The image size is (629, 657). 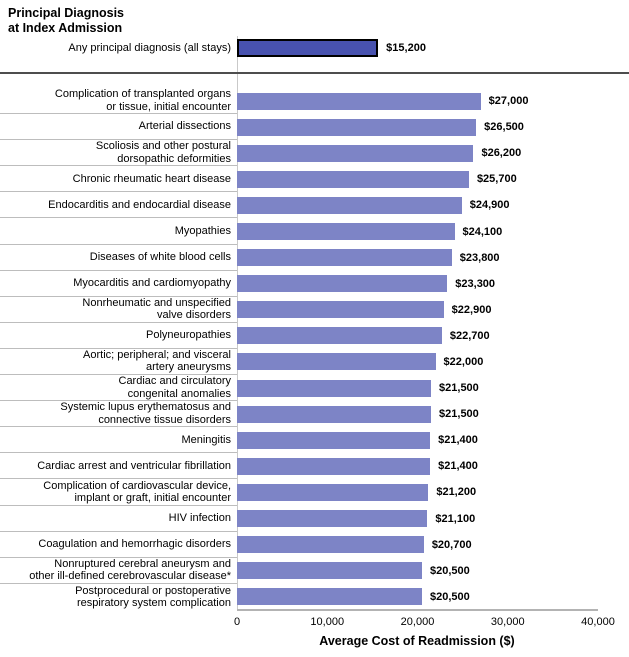 What do you see at coordinates (433, 519) in the screenshot?
I see `bar-cell: $21,100` at bounding box center [433, 519].